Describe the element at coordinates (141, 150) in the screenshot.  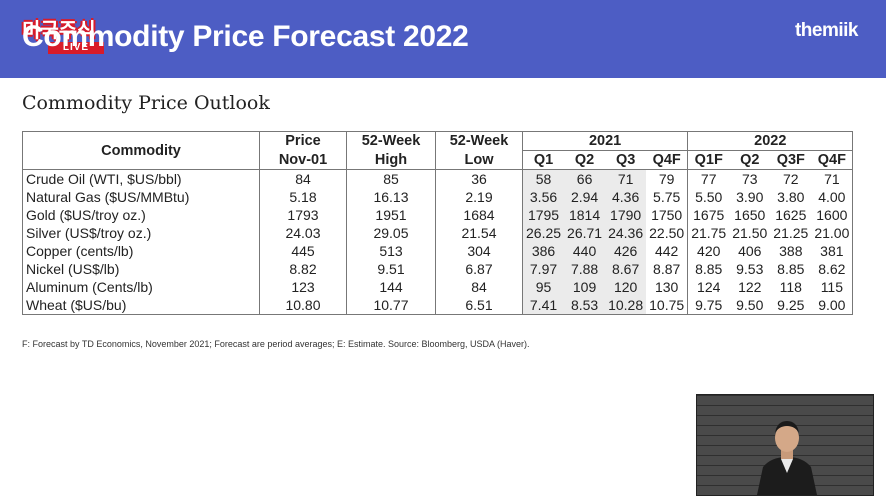
I see `header-commodity: Commodity` at that location.